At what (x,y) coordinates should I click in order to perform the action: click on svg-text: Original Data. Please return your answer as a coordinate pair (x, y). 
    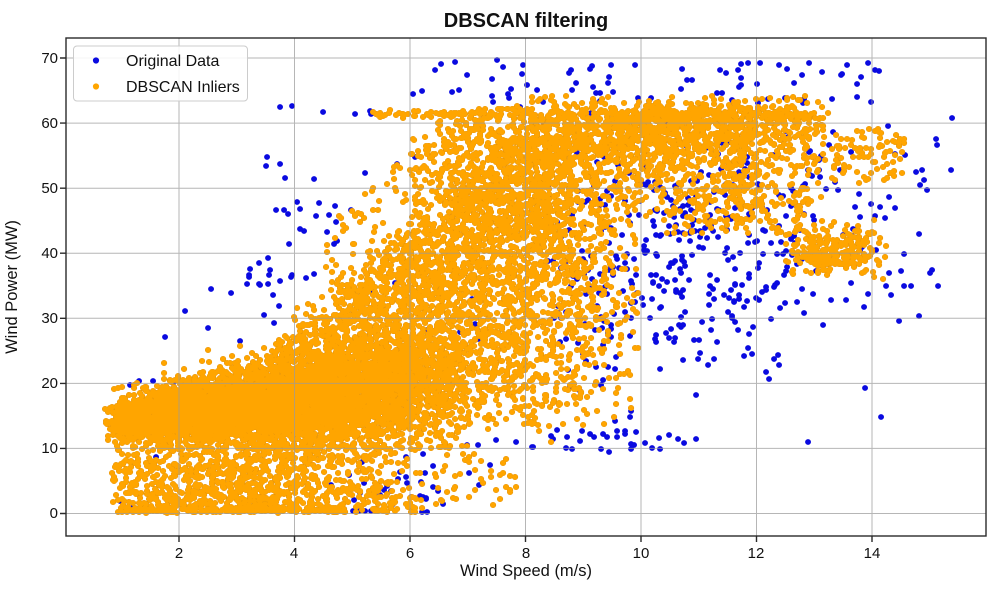
    Looking at the image, I should click on (172, 61).